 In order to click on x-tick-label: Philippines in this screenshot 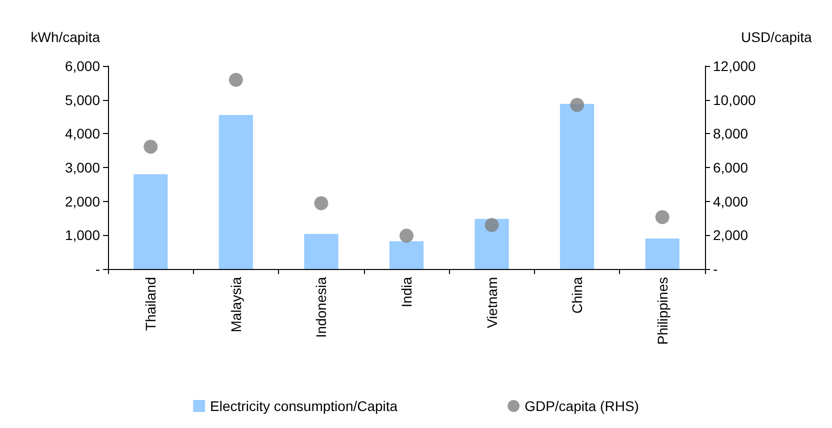, I will do `click(662, 311)`.